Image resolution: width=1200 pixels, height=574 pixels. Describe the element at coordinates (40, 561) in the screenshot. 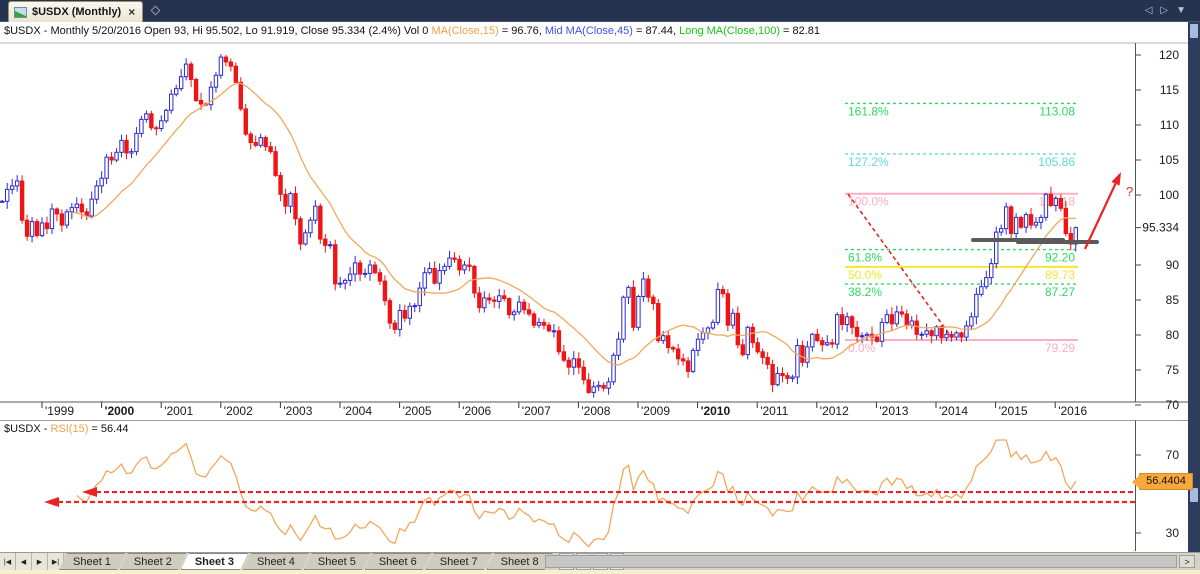

I see `sheet-nav-next-button: ▶` at that location.